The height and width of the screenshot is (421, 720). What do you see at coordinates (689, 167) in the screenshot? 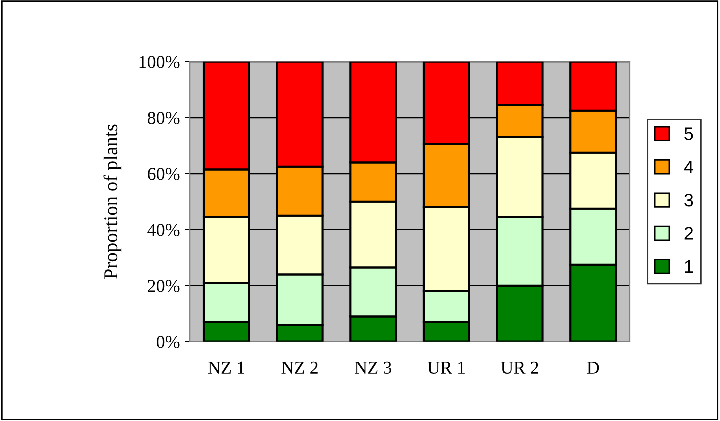
I see `legend-label: 4` at bounding box center [689, 167].